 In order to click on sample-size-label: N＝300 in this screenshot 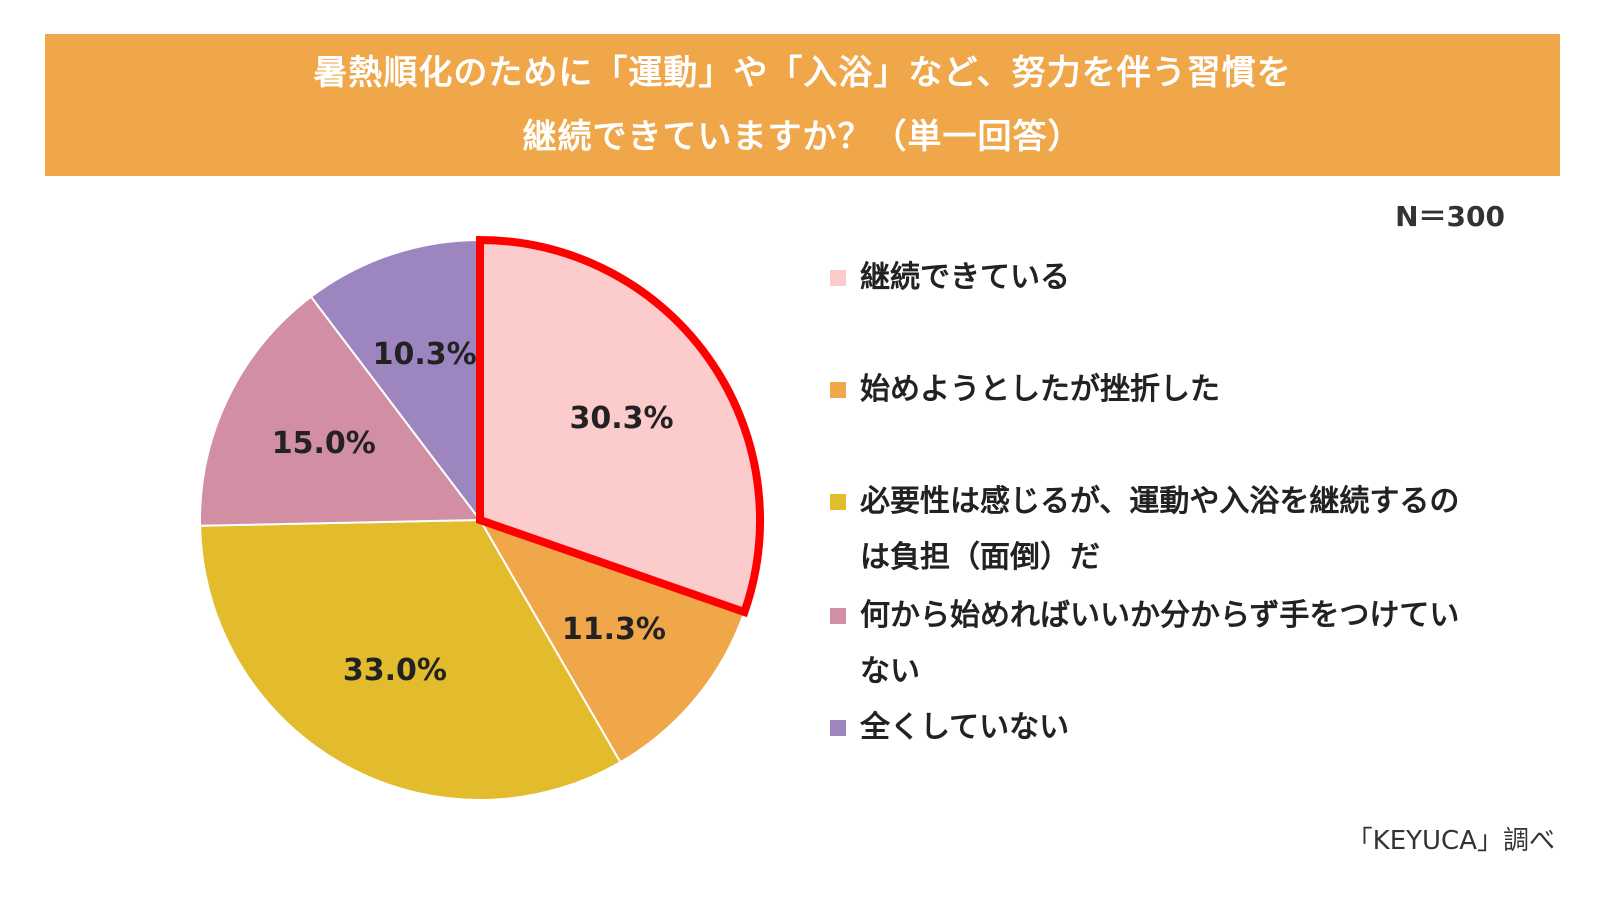, I will do `click(1450, 216)`.